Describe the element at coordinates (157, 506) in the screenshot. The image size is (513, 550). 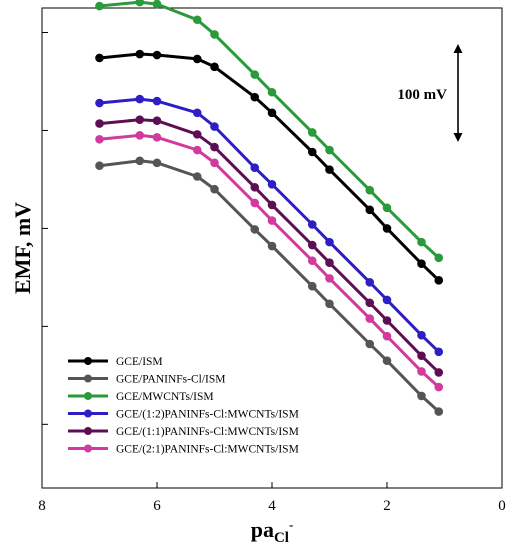
I see `x-tick-label-6: 6` at that location.